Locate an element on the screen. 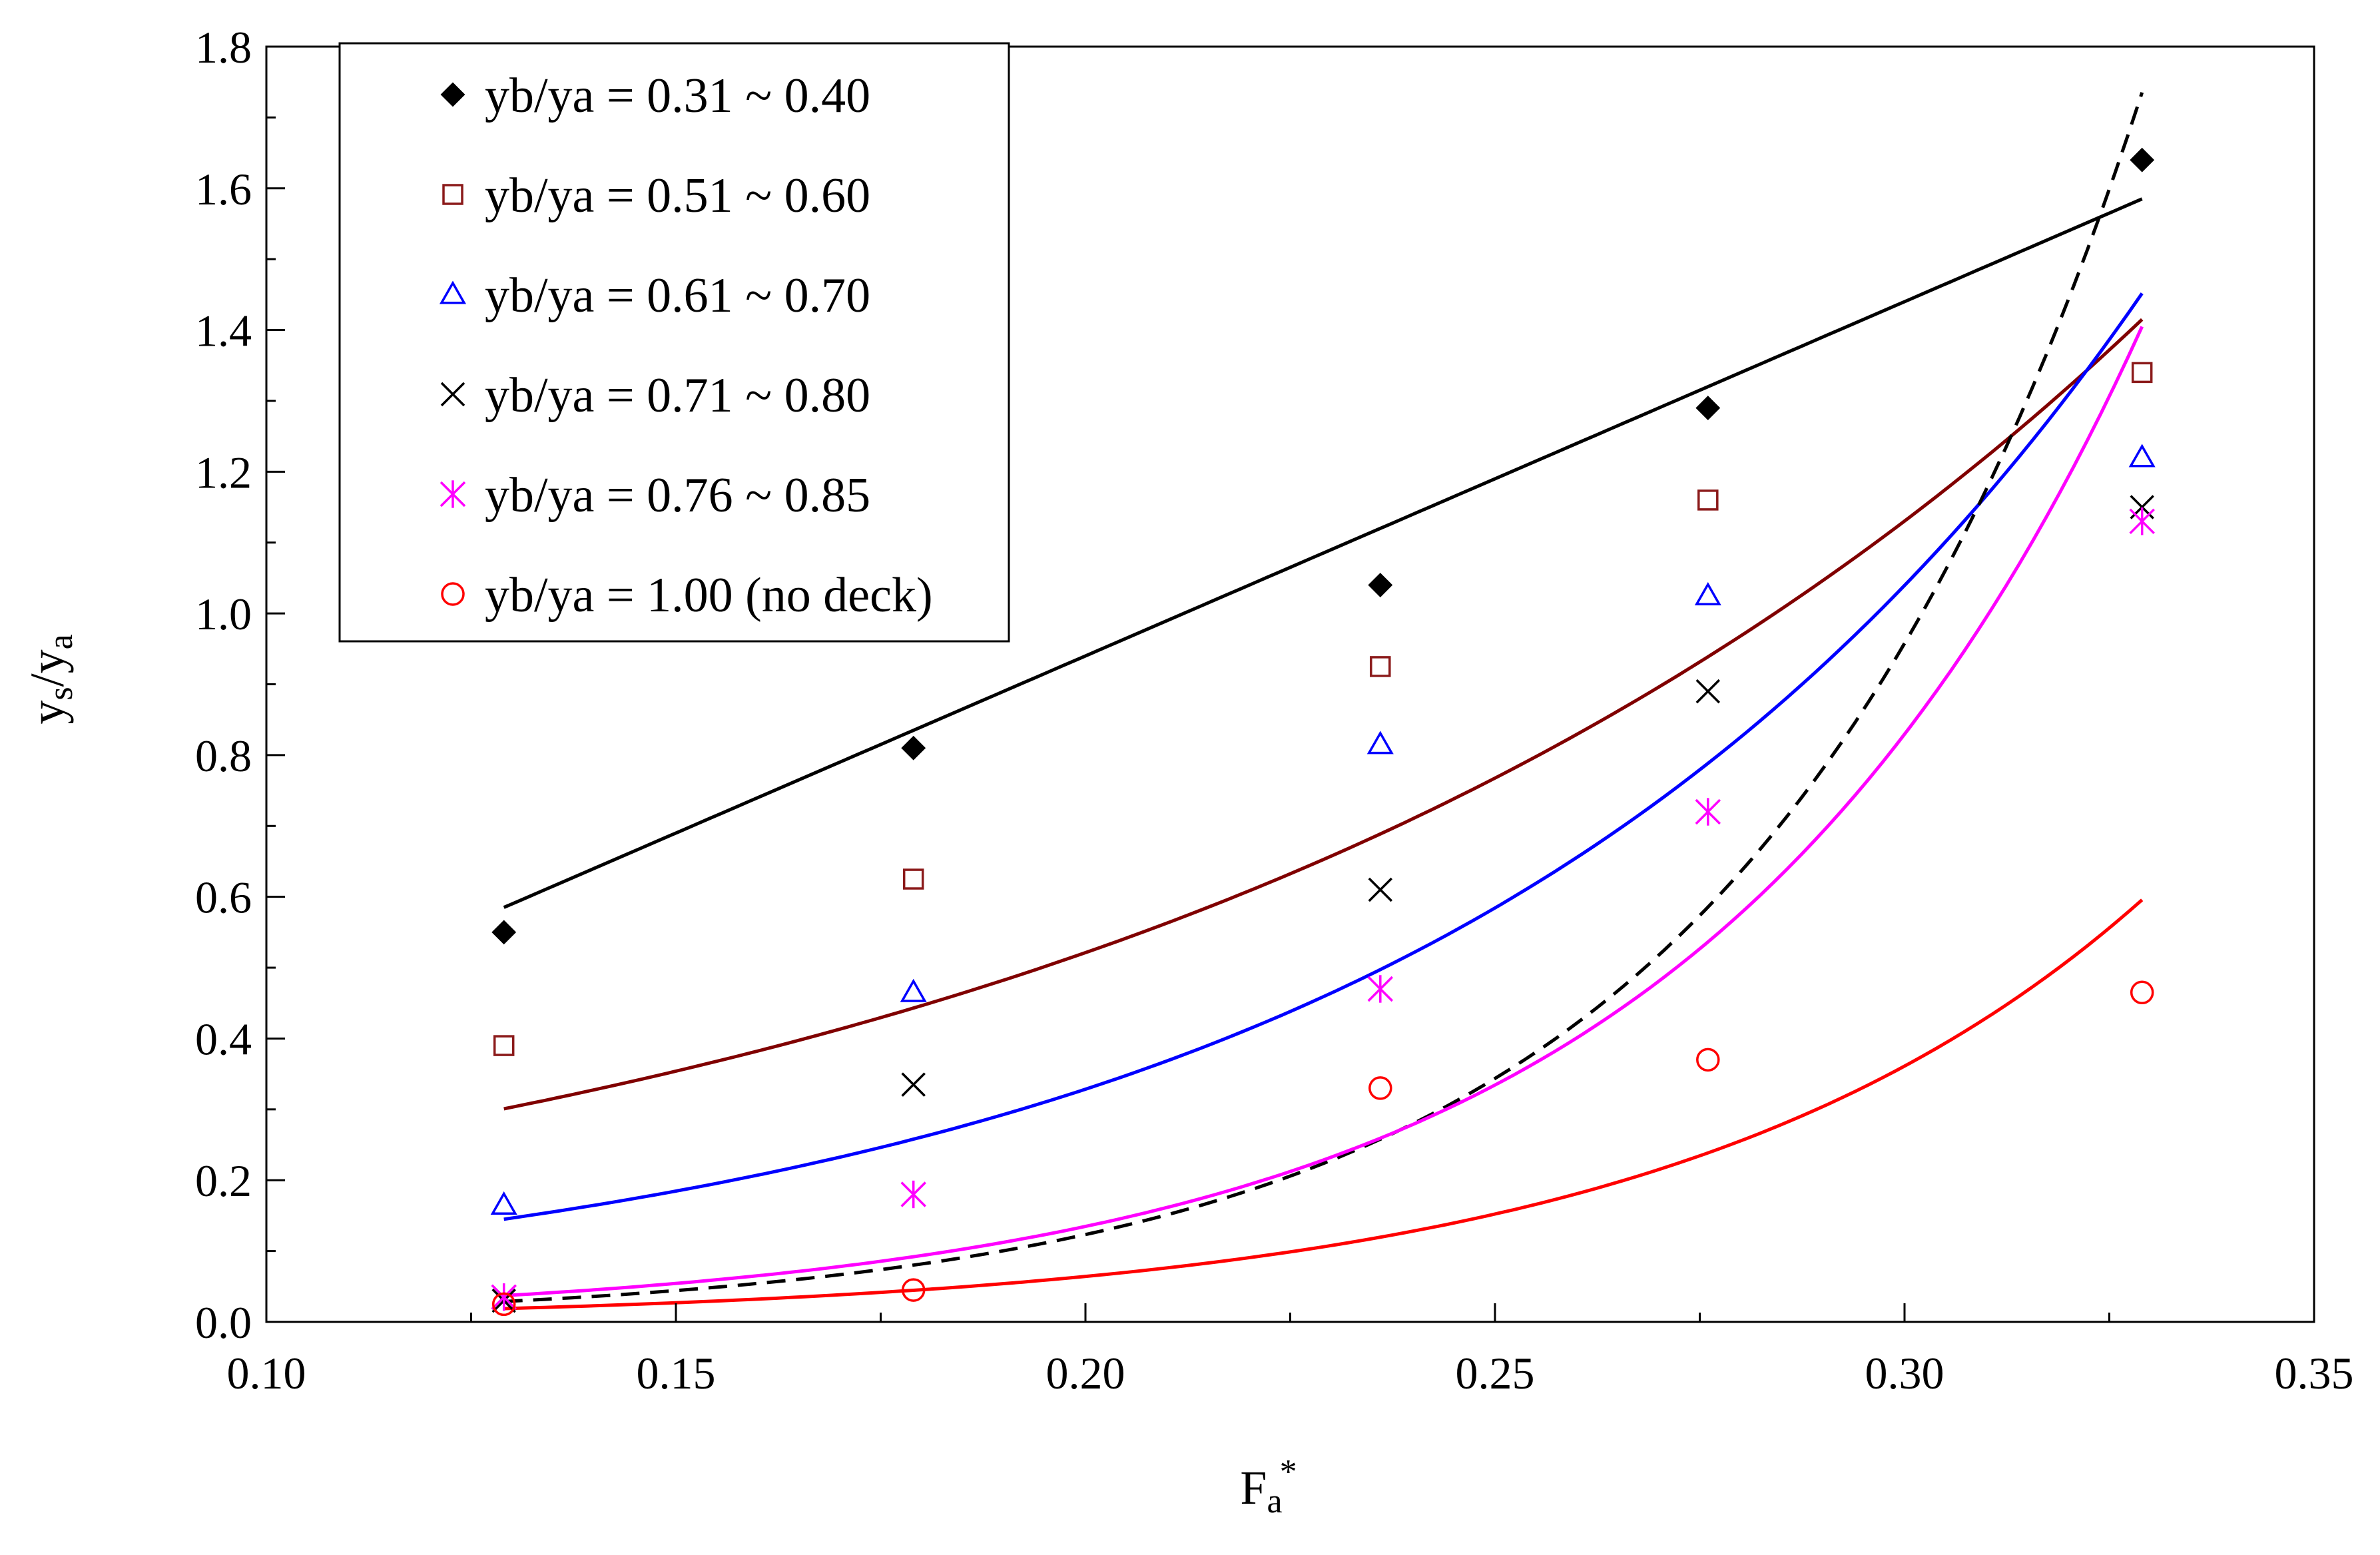 The image size is (2380, 1555). legend-label-series-3: yb/ya = 0.61 ~ 0.70 is located at coordinates (677, 295).